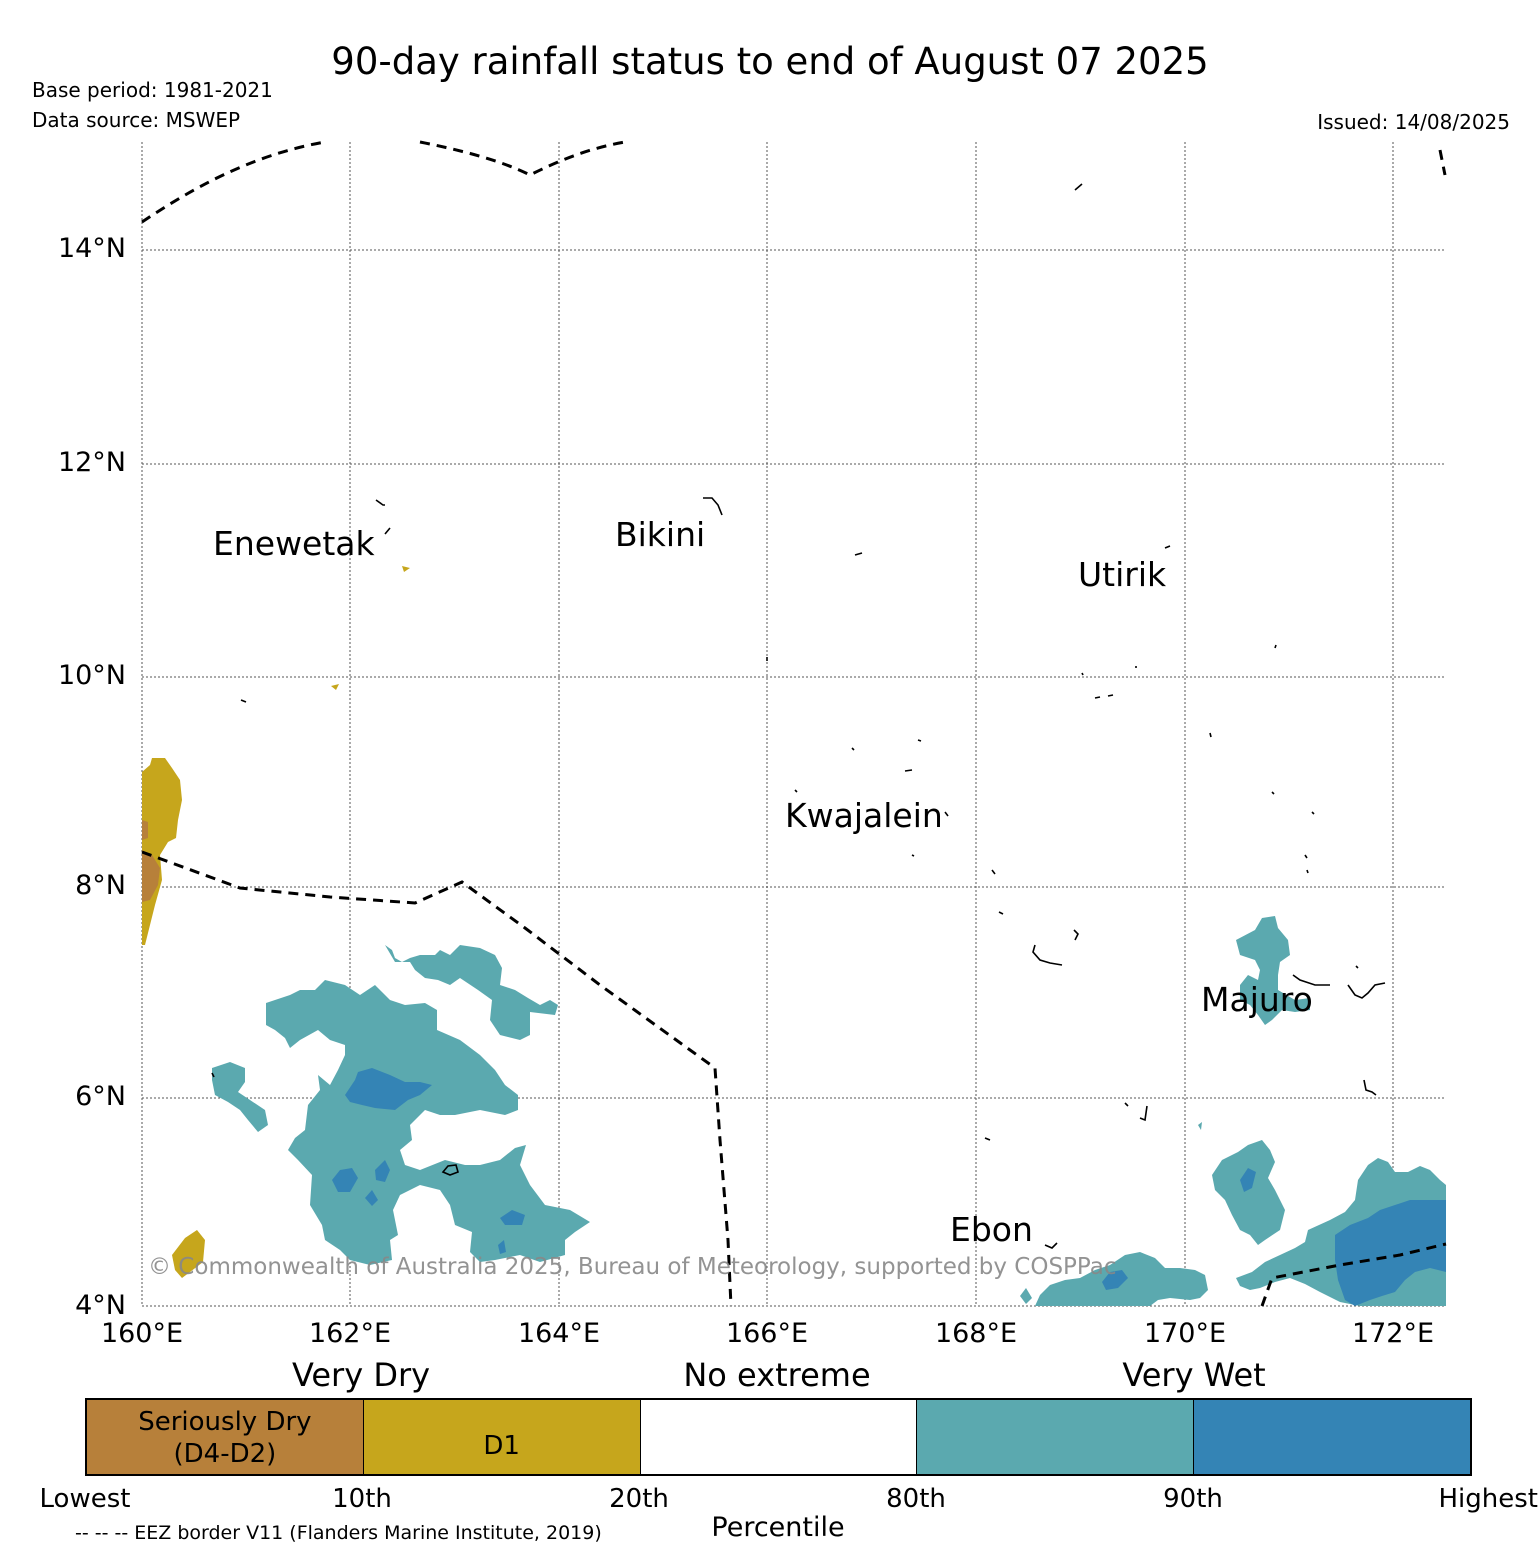  What do you see at coordinates (1194, 1375) in the screenshot?
I see `legend-category-very-wet: Very Wet` at bounding box center [1194, 1375].